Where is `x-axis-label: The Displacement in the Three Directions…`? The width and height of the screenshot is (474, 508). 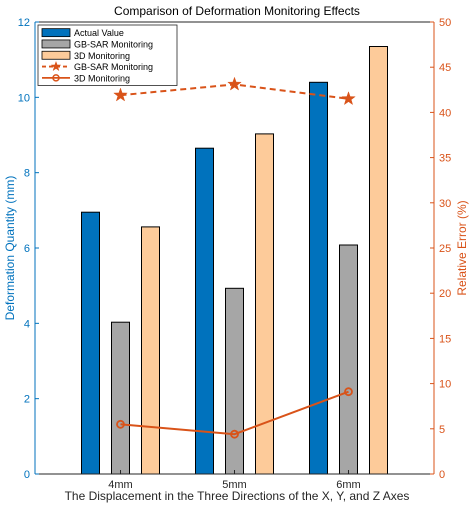 x-axis-label: The Displacement in the Three Directions… is located at coordinates (237, 496).